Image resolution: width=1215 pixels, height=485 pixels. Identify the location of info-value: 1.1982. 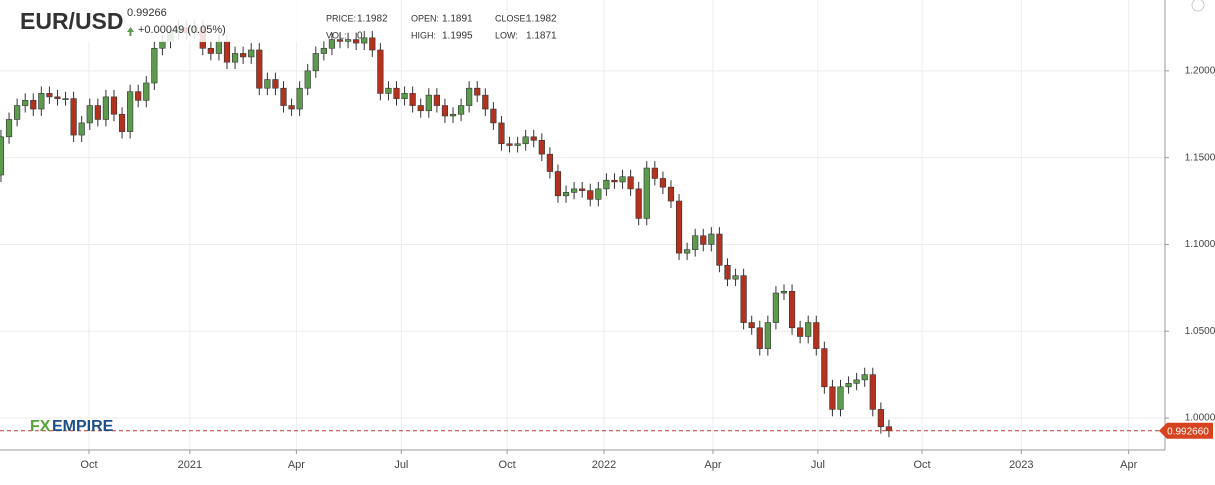
(372, 19).